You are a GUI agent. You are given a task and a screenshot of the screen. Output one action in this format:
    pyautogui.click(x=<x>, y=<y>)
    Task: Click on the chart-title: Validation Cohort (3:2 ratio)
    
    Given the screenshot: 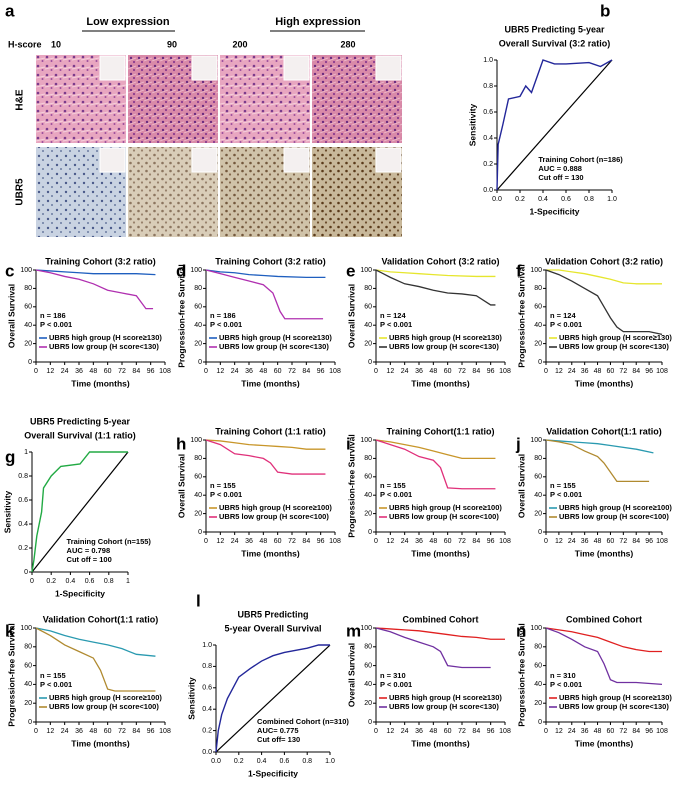 What is the action you would take?
    pyautogui.click(x=440, y=261)
    